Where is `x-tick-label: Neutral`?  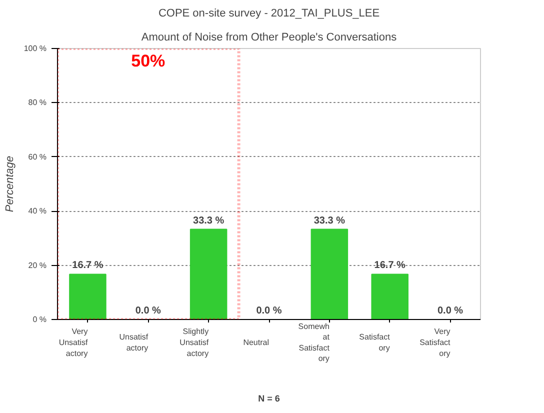 x-tick-label: Neutral is located at coordinates (256, 342).